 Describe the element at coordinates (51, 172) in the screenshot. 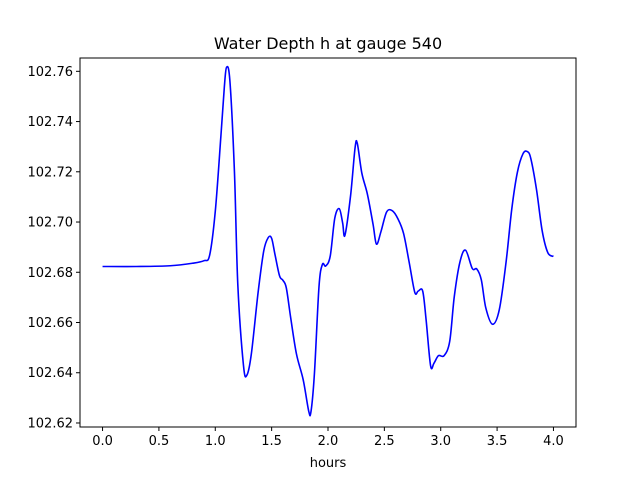

I see `y-tick-label: 102.72` at that location.